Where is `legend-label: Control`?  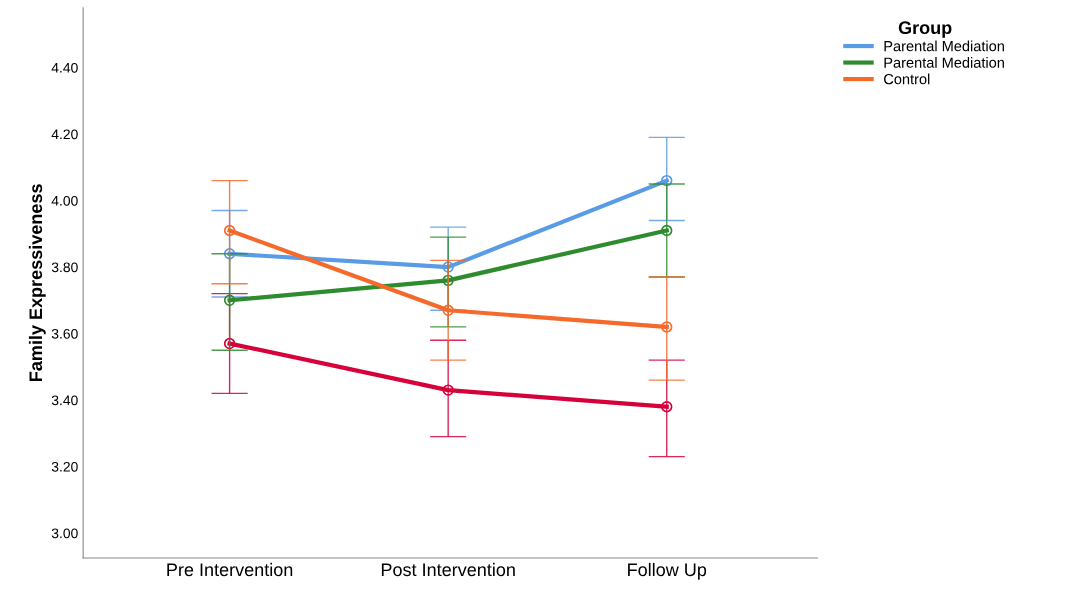 legend-label: Control is located at coordinates (907, 79).